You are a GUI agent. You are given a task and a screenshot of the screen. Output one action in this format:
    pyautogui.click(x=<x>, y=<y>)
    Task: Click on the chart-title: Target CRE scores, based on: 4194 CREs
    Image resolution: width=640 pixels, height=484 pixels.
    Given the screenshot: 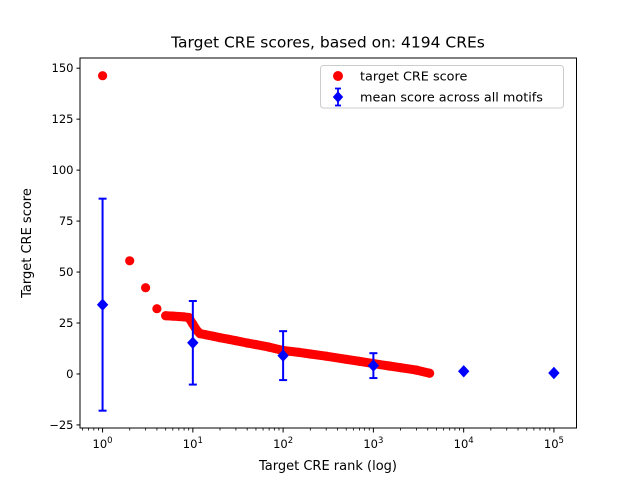 What is the action you would take?
    pyautogui.click(x=327, y=43)
    